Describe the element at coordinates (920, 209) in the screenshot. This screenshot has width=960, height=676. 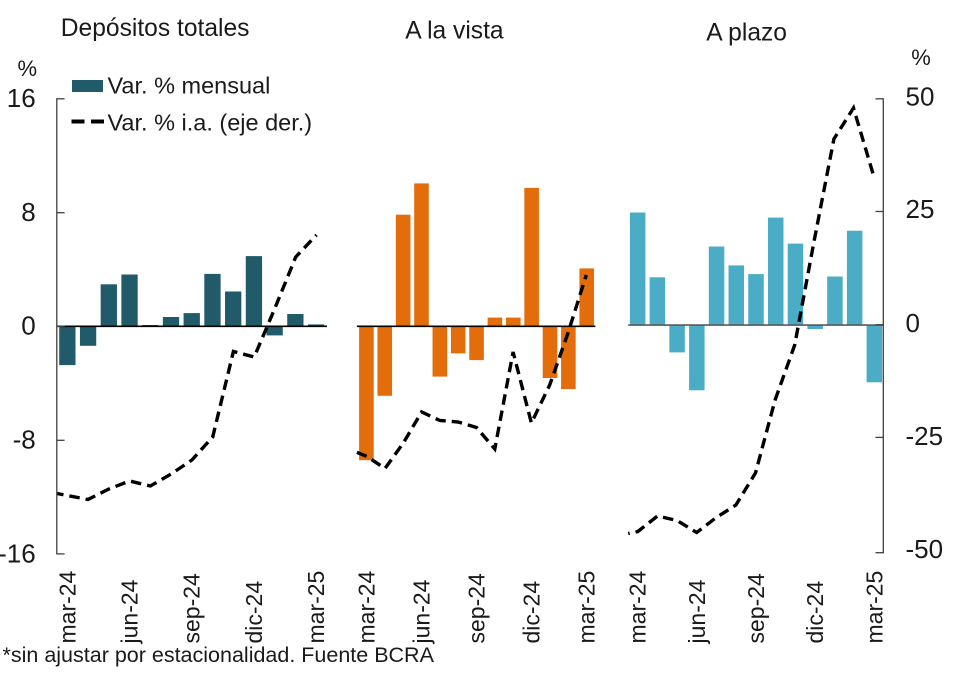
I see `svg-text: 25` at that location.